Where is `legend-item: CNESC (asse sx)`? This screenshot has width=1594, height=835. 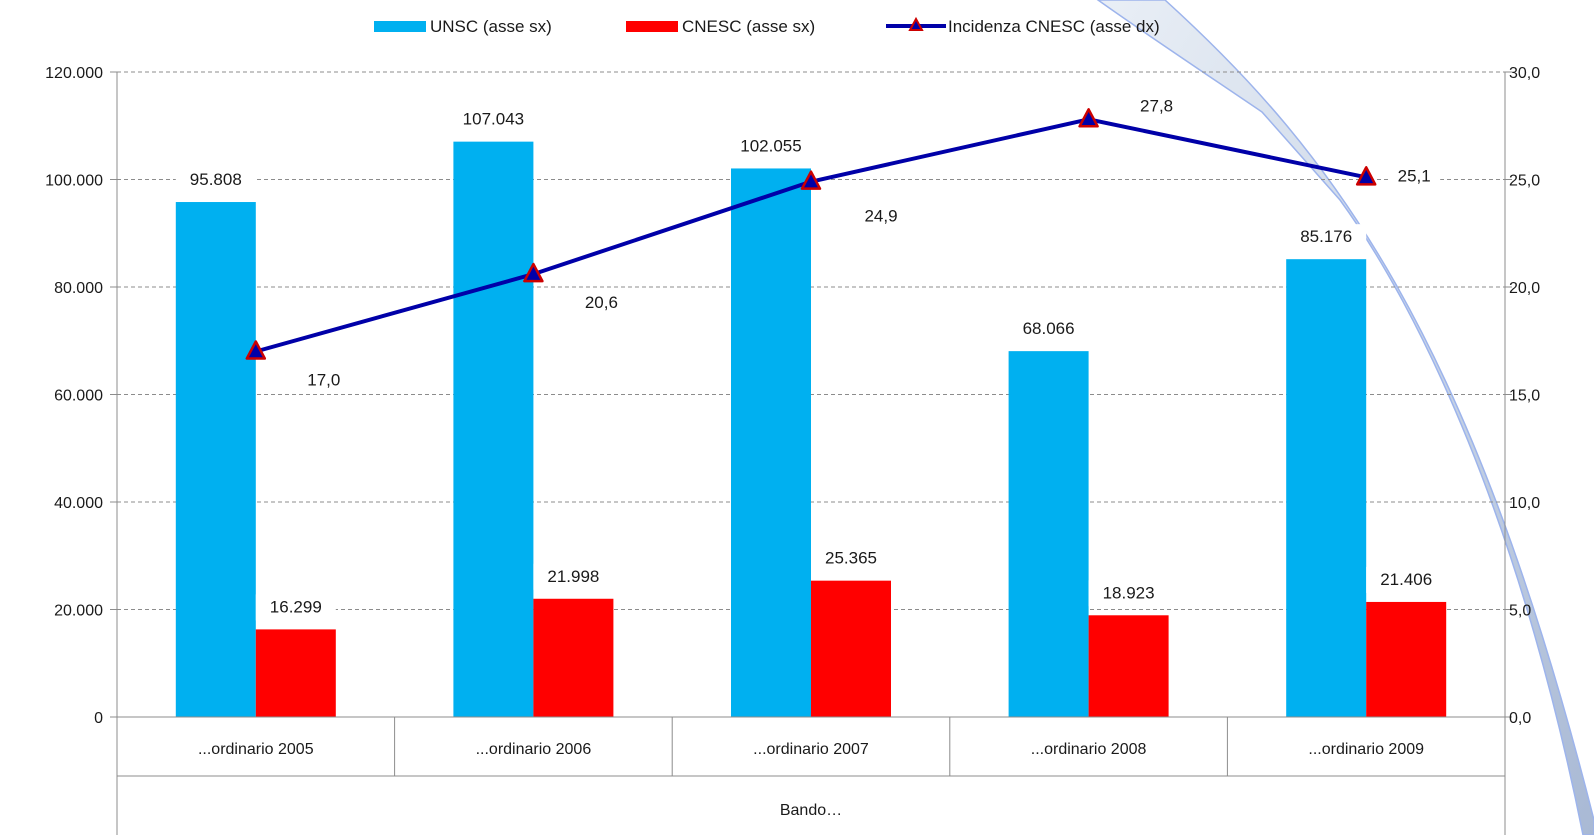 legend-item: CNESC (asse sx) is located at coordinates (720, 26).